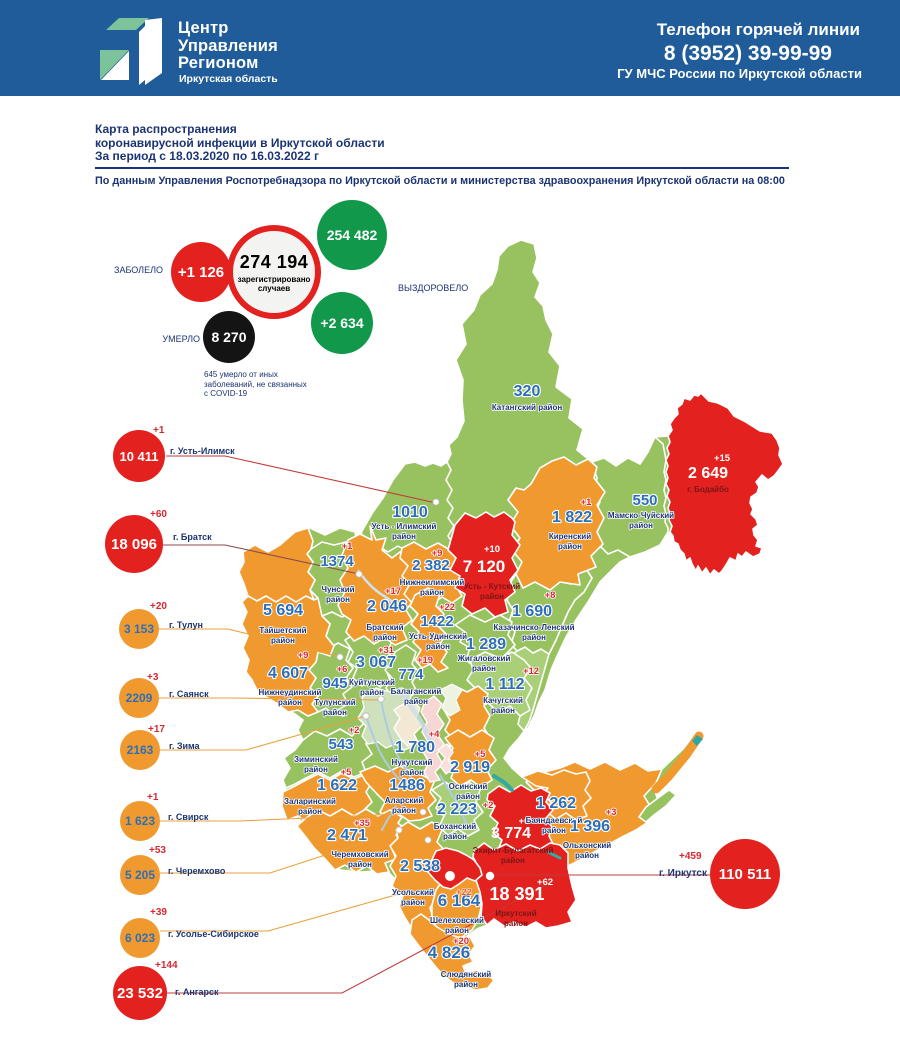 This screenshot has height=1048, width=900. I want to click on svg-text: 3 067, so click(376, 662).